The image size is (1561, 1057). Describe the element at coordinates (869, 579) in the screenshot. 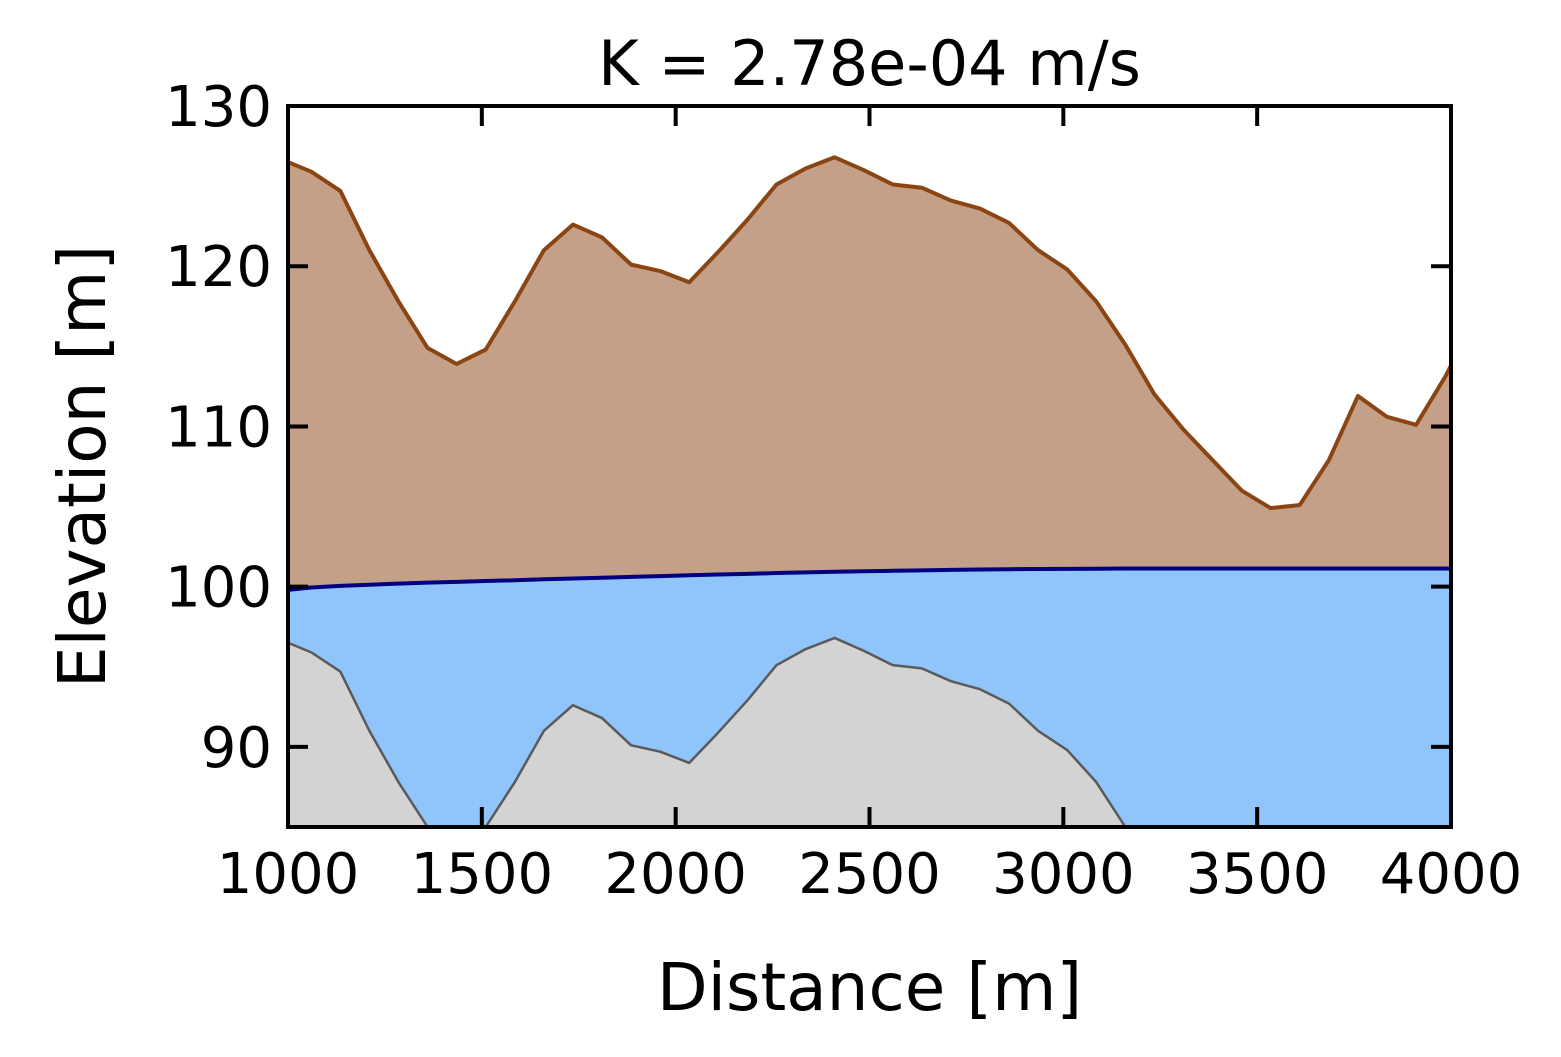

I see `water-table-line` at that location.